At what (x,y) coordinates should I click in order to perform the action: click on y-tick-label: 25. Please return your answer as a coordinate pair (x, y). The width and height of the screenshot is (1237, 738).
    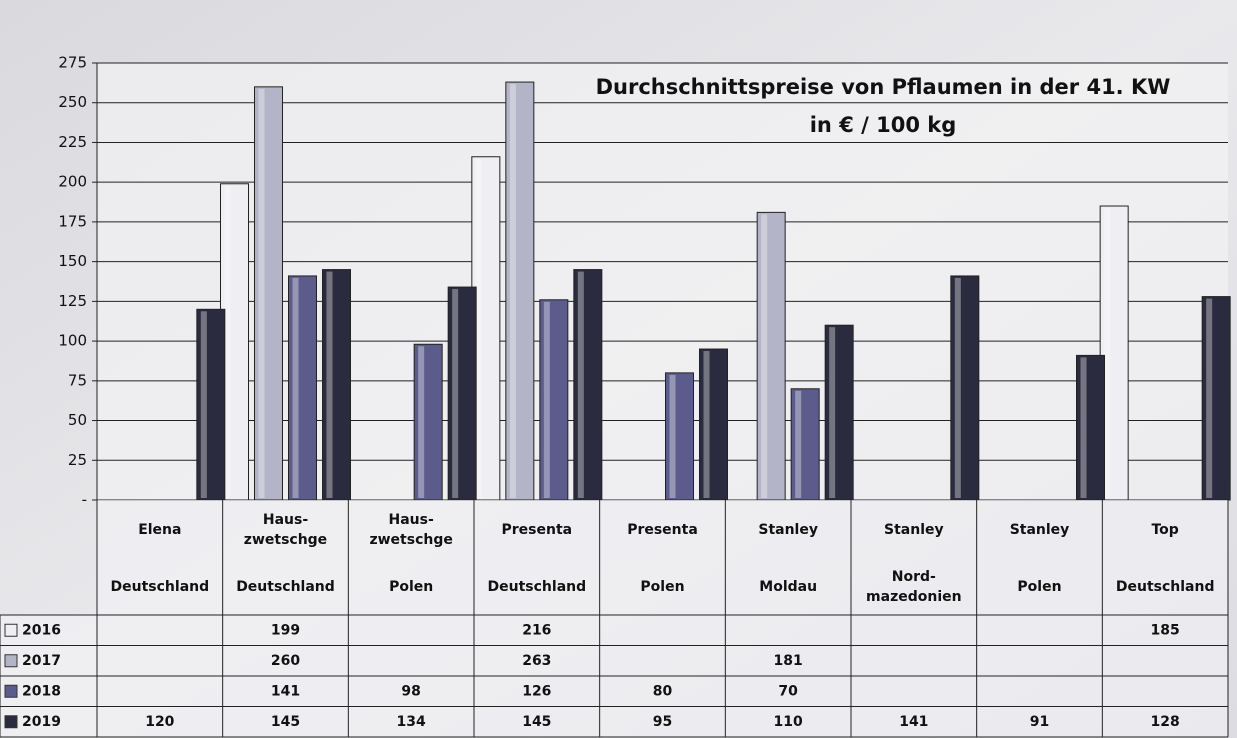
    Looking at the image, I should click on (77, 460).